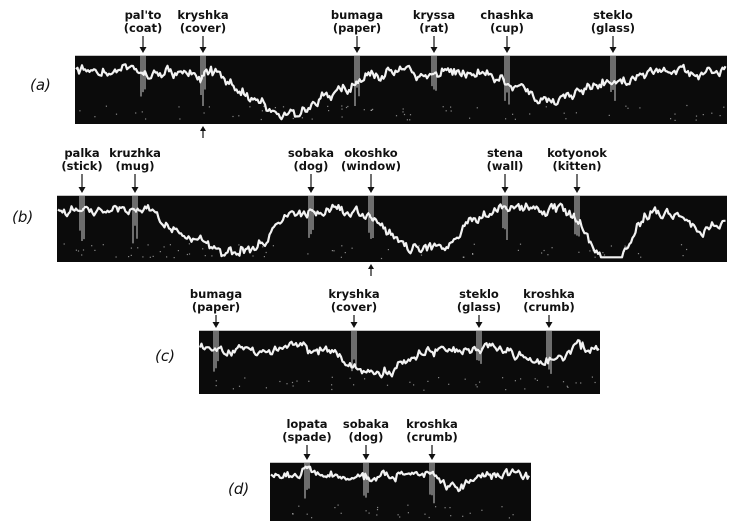 This screenshot has height=526, width=732. Describe the element at coordinates (353, 294) in the screenshot. I see `stimulus-word: kryshka` at that location.